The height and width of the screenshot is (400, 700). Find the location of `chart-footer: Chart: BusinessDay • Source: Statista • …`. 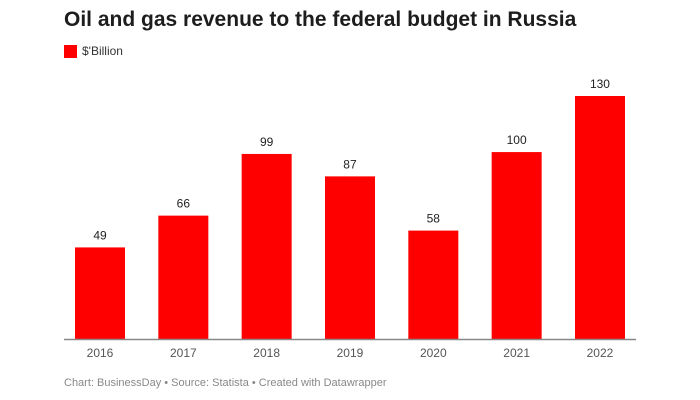

chart-footer: Chart: BusinessDay • Source: Statista • … is located at coordinates (225, 383).